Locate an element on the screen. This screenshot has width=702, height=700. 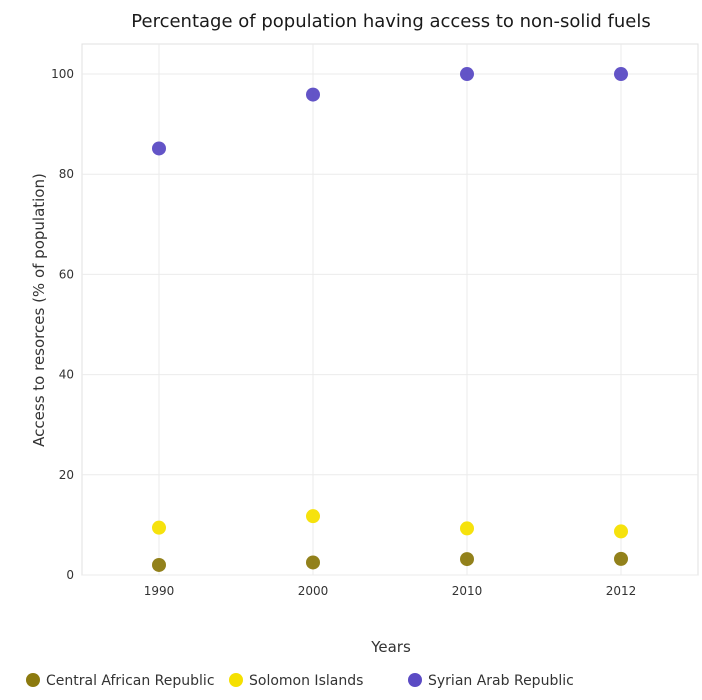
legend-item: Central African Republic is located at coordinates (120, 681).